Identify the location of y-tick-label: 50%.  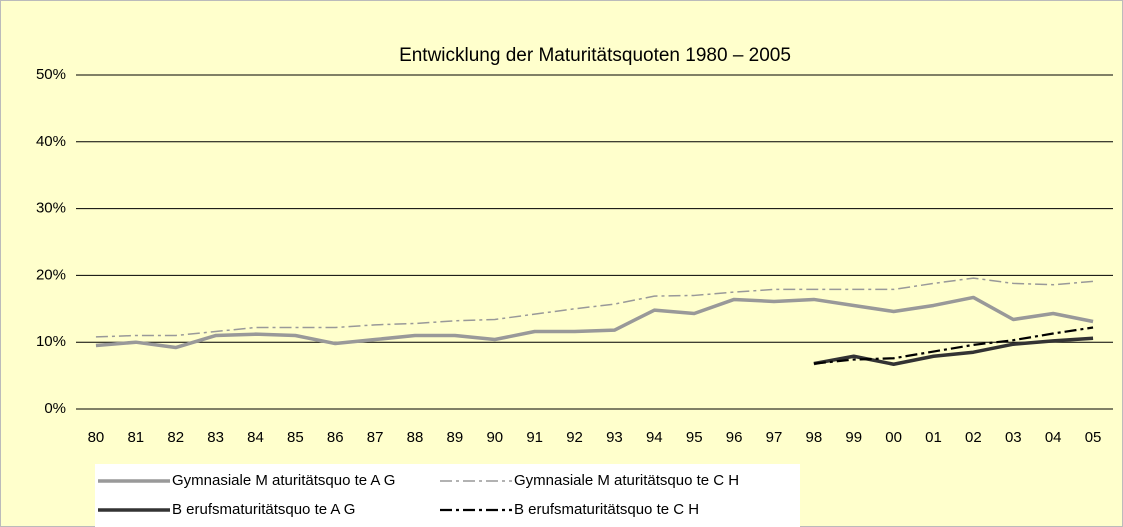
(51, 74).